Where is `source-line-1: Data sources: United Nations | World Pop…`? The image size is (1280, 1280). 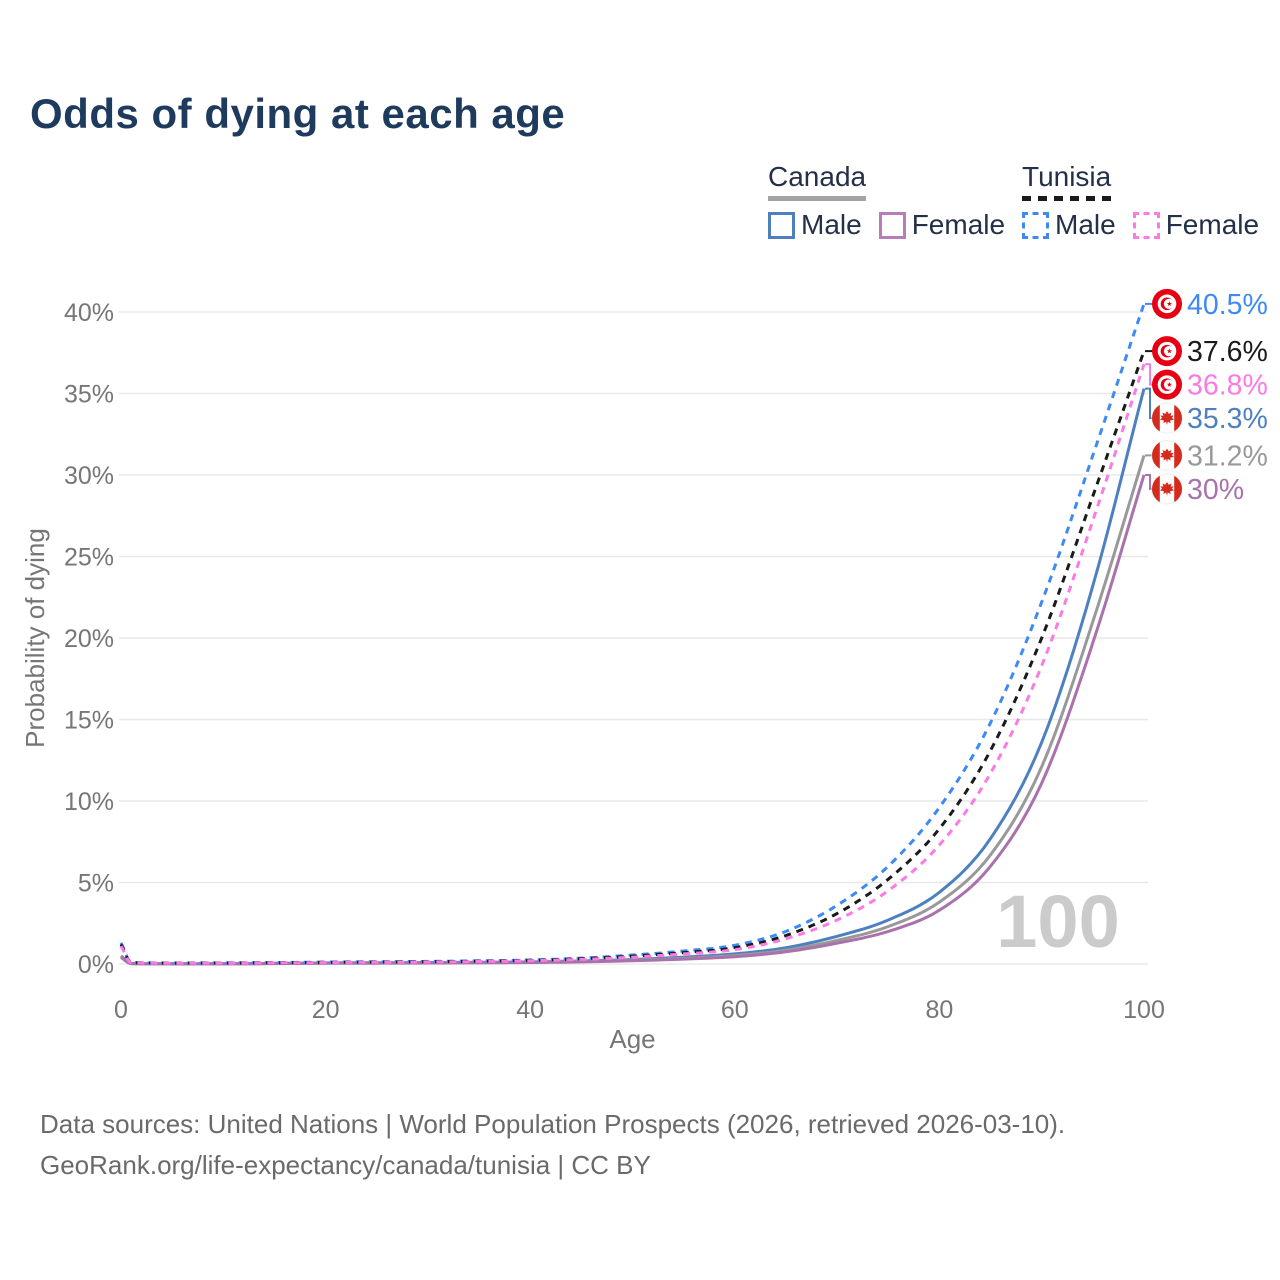 source-line-1: Data sources: United Nations | World Pop… is located at coordinates (553, 1124).